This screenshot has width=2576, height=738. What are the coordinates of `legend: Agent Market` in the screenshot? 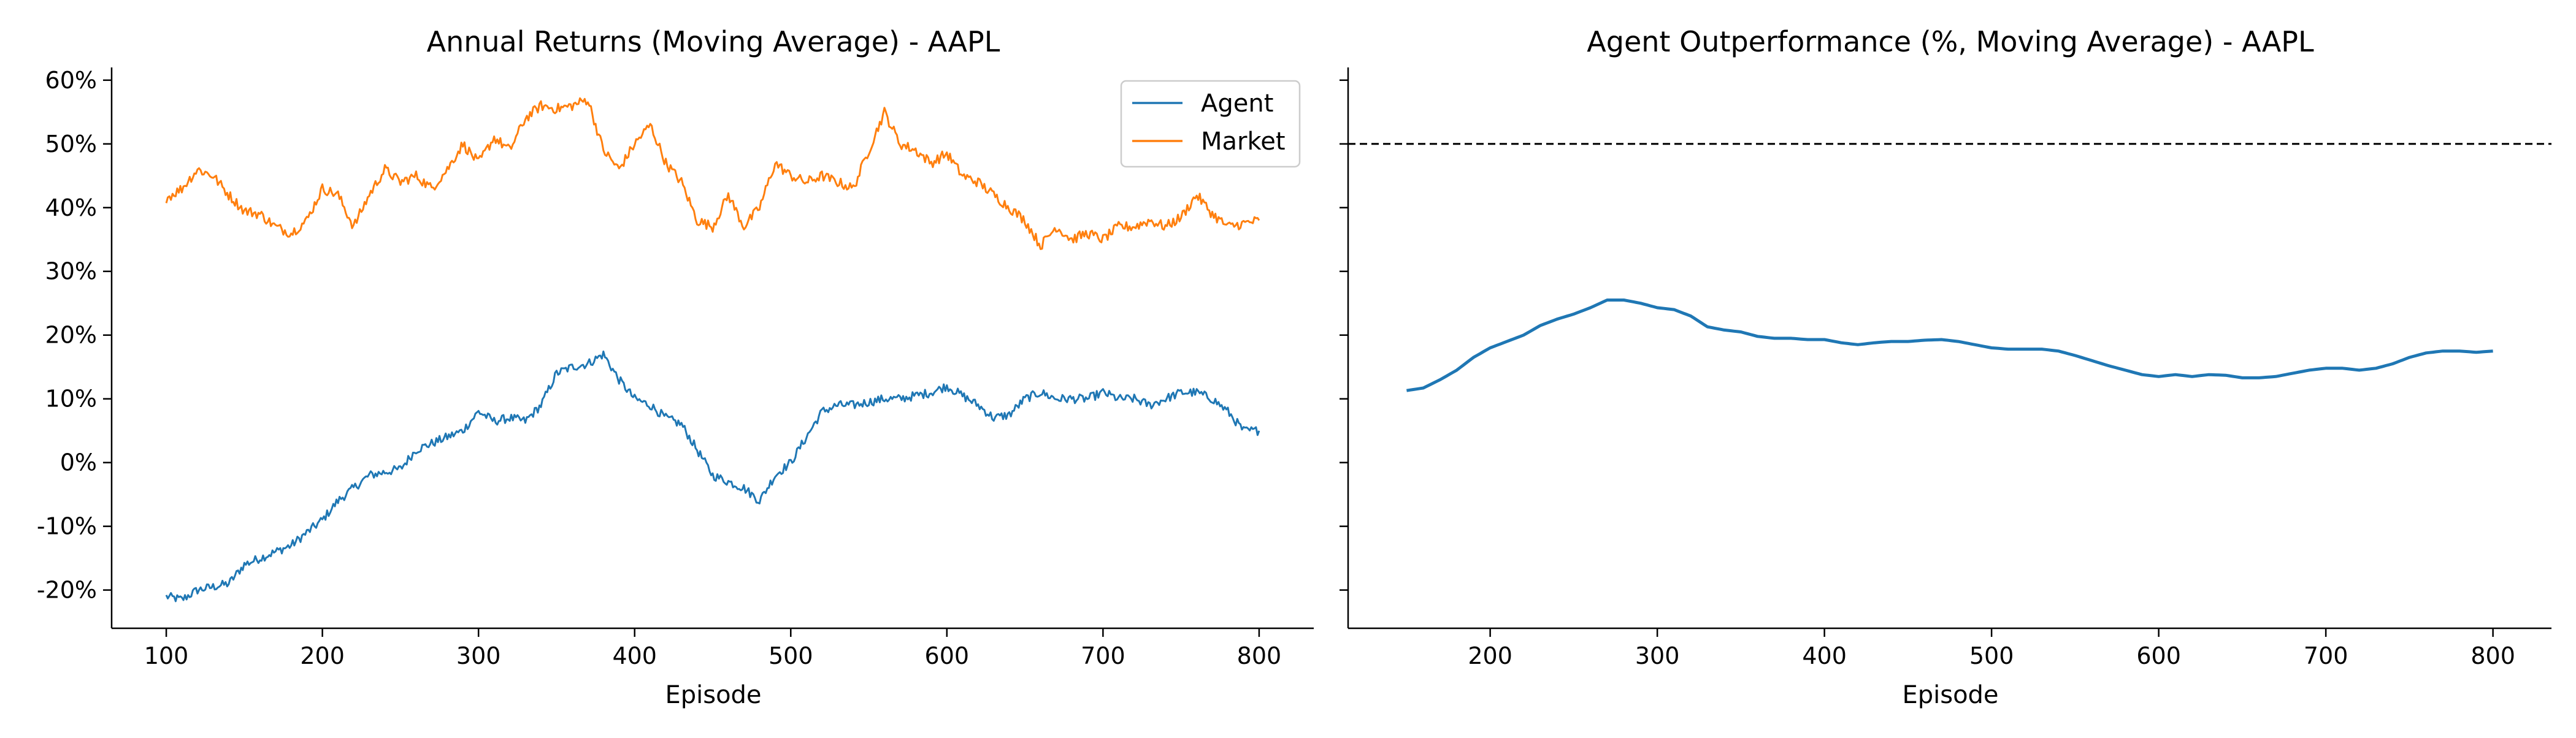 It's located at (1210, 124).